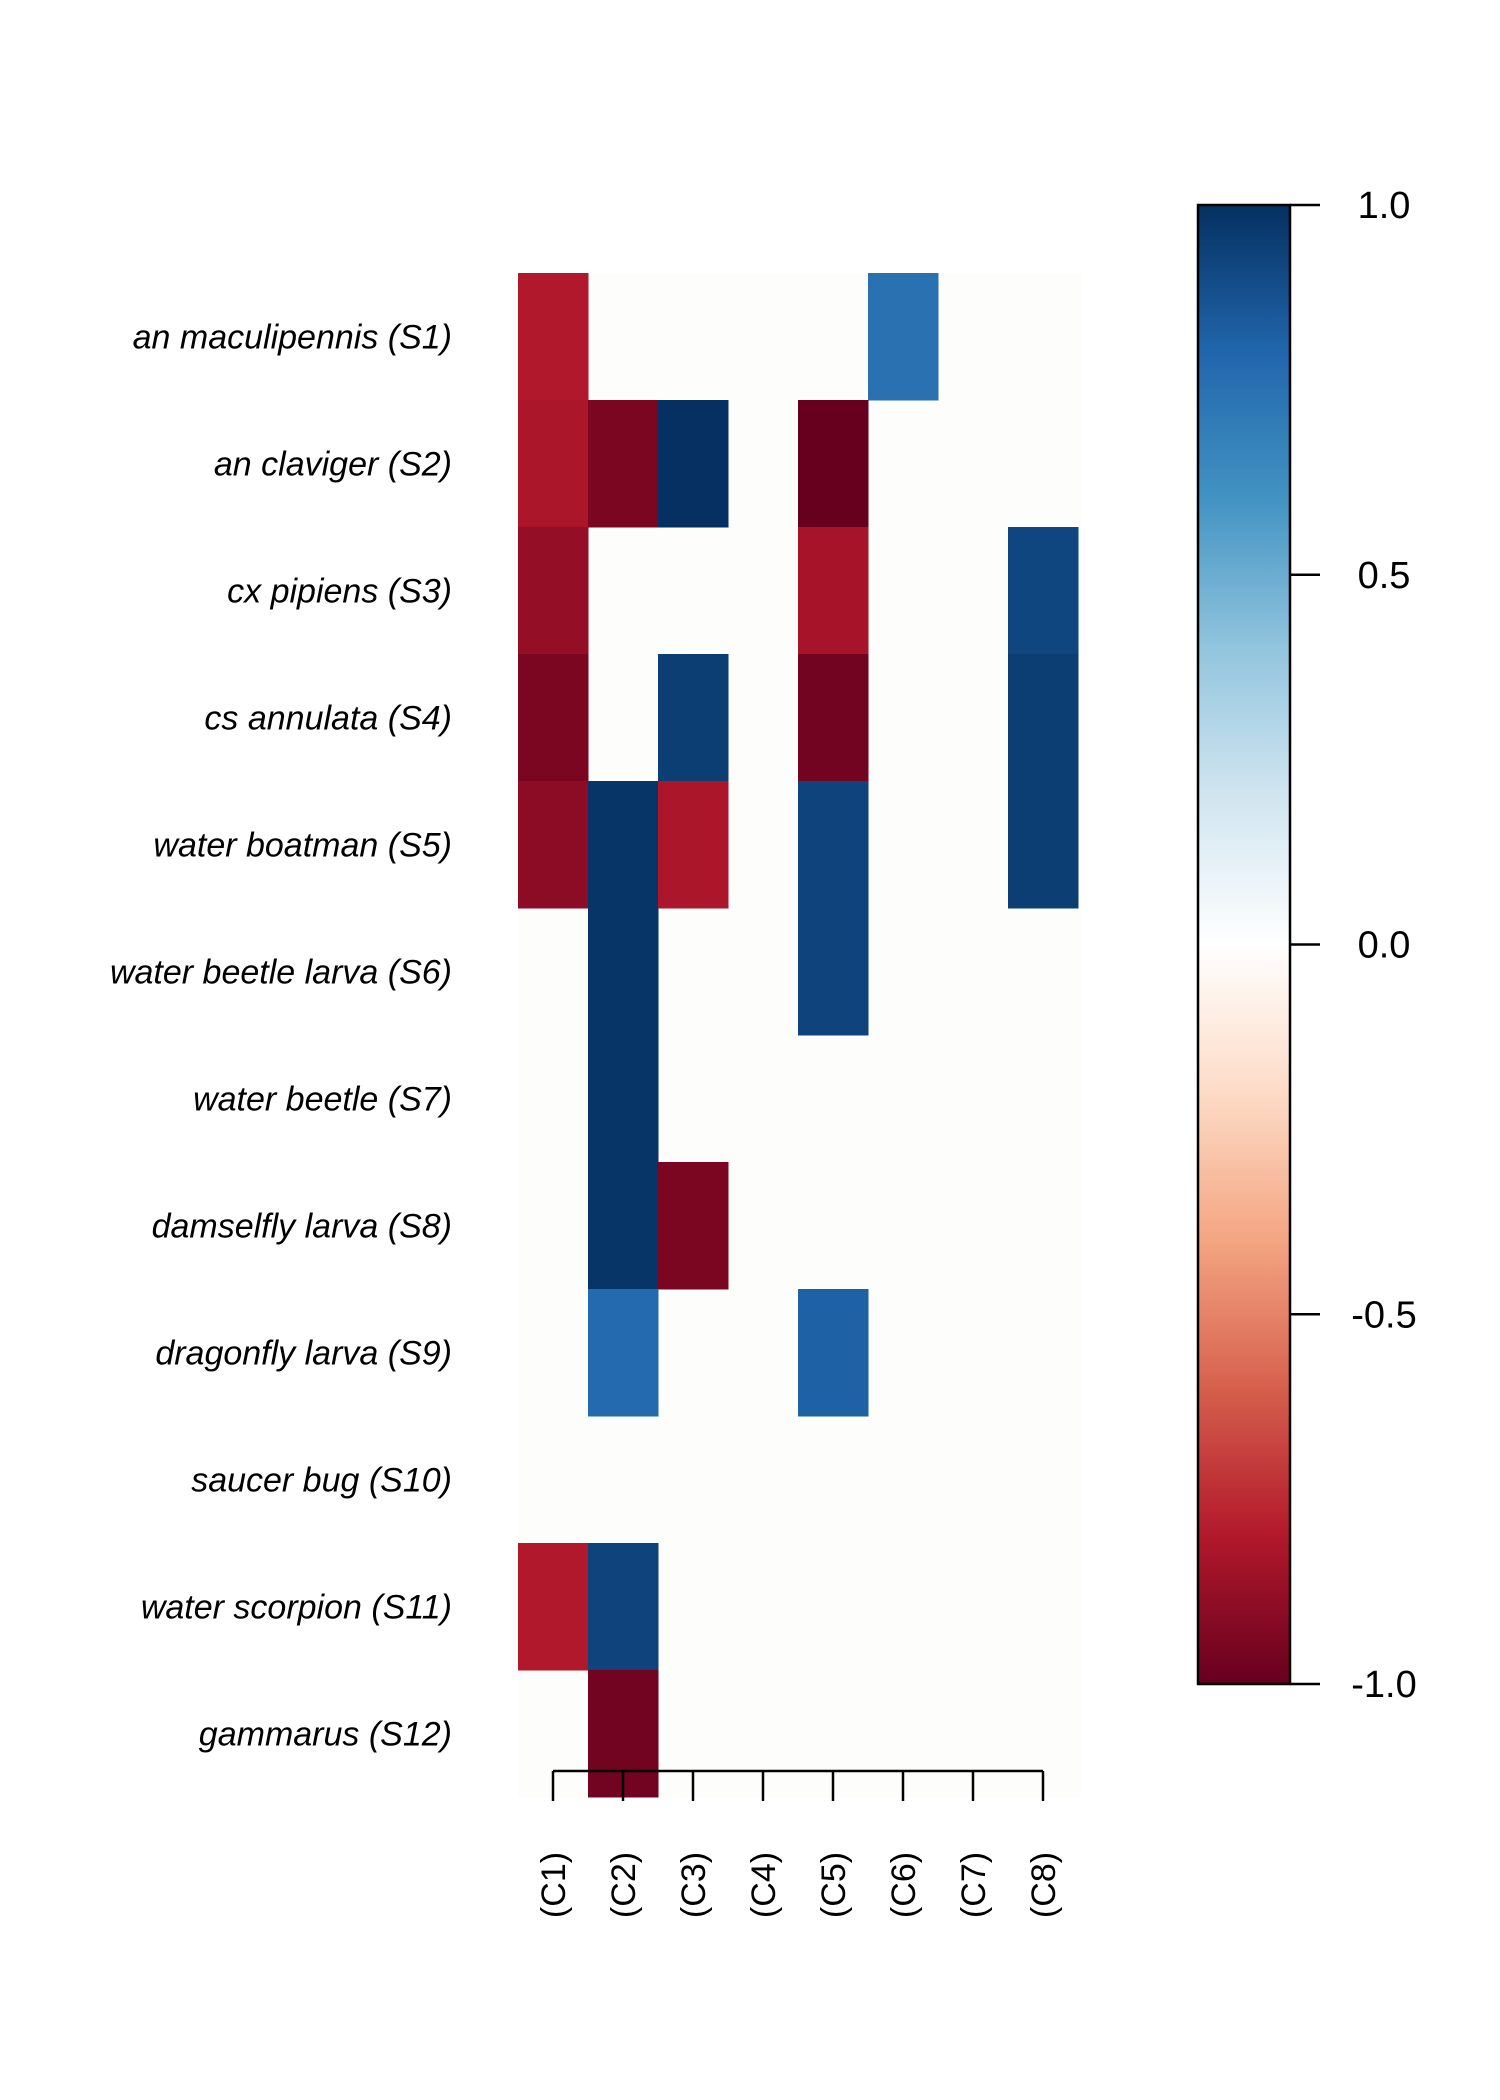  I want to click on row-label: an claviger (S2), so click(333, 465).